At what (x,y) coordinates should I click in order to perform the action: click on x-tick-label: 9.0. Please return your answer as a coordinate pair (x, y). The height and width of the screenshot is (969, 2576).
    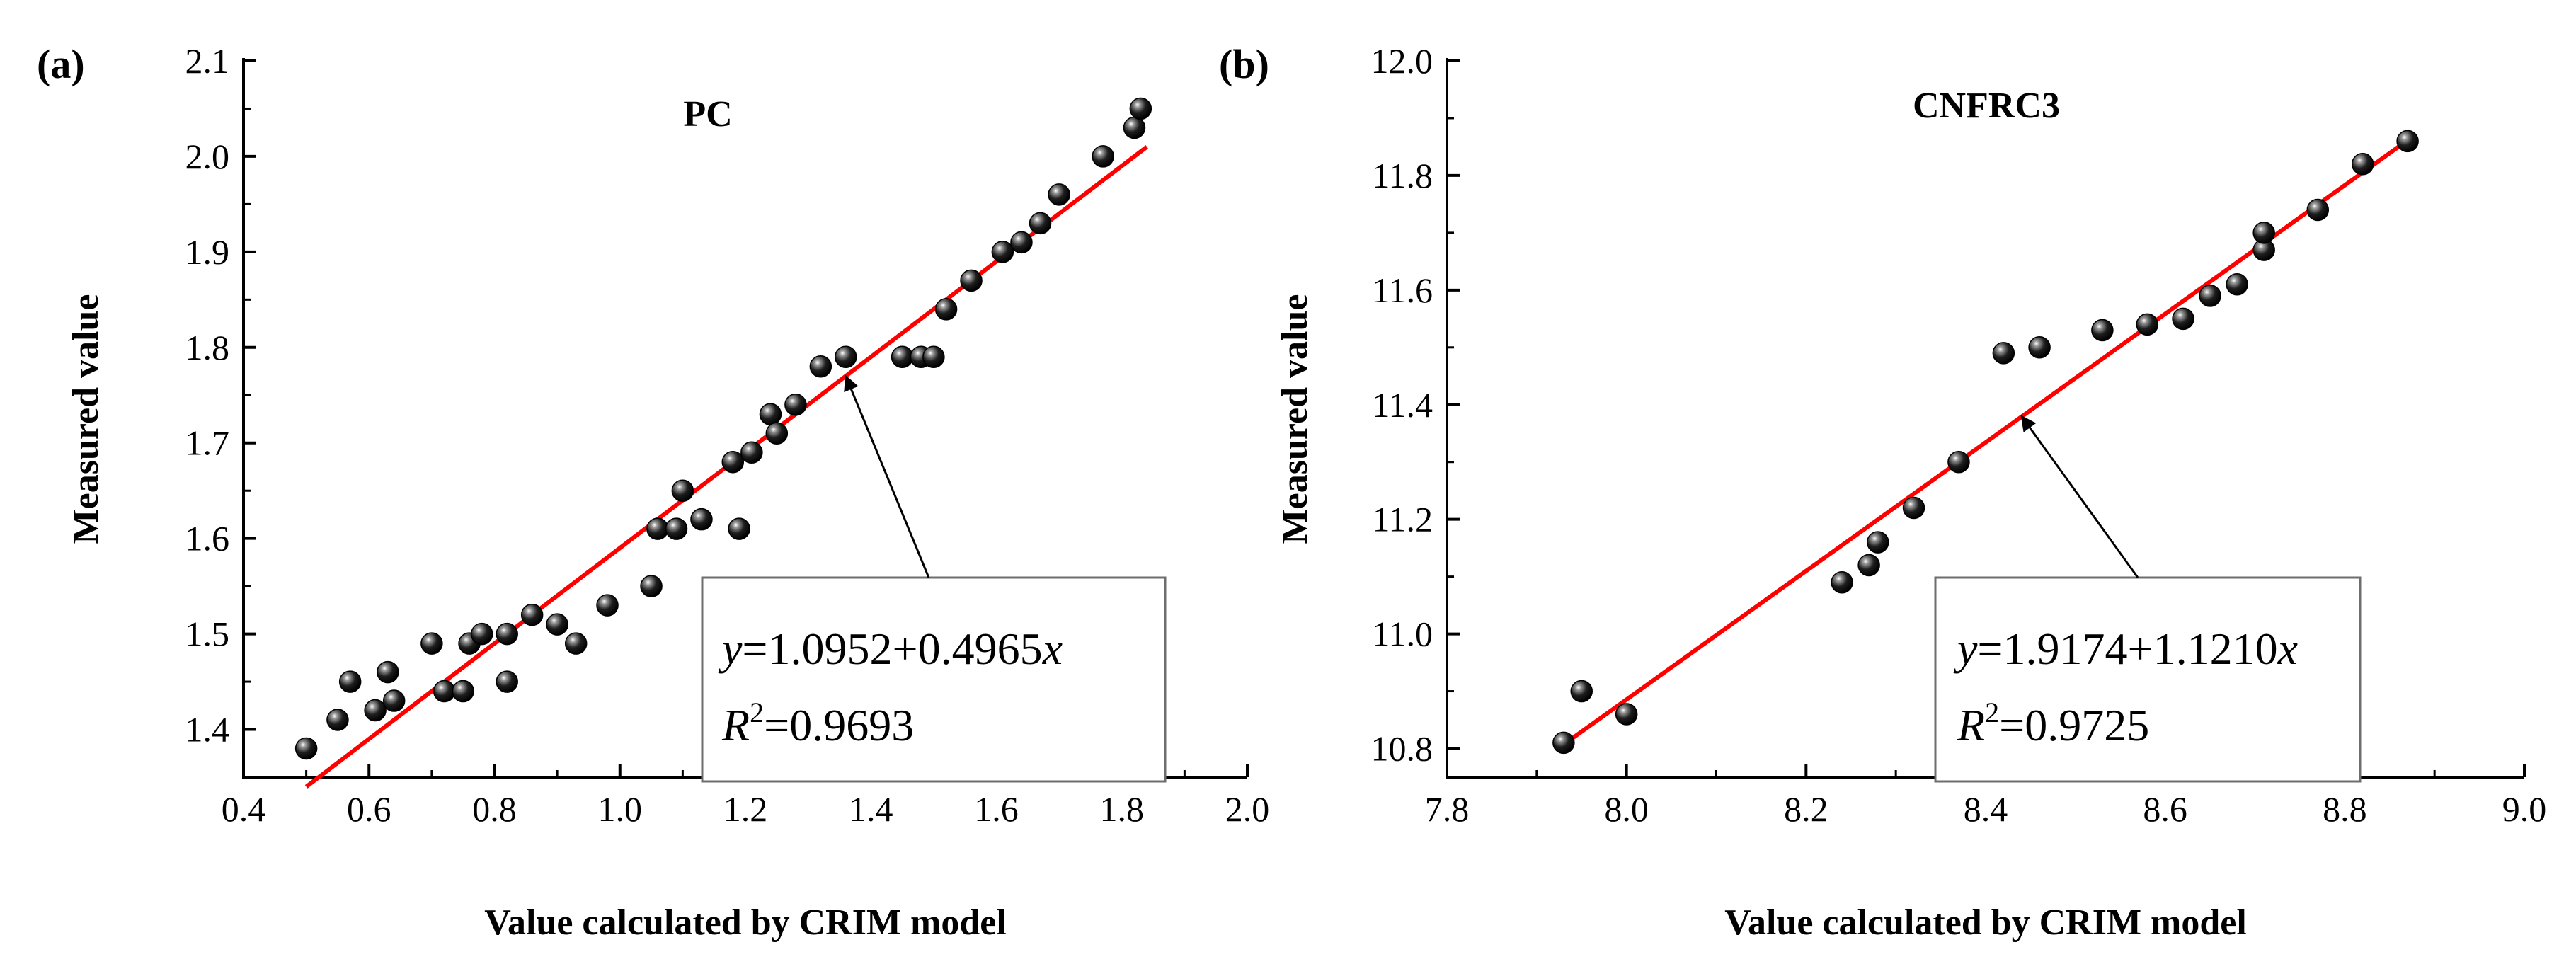
    Looking at the image, I should click on (2524, 809).